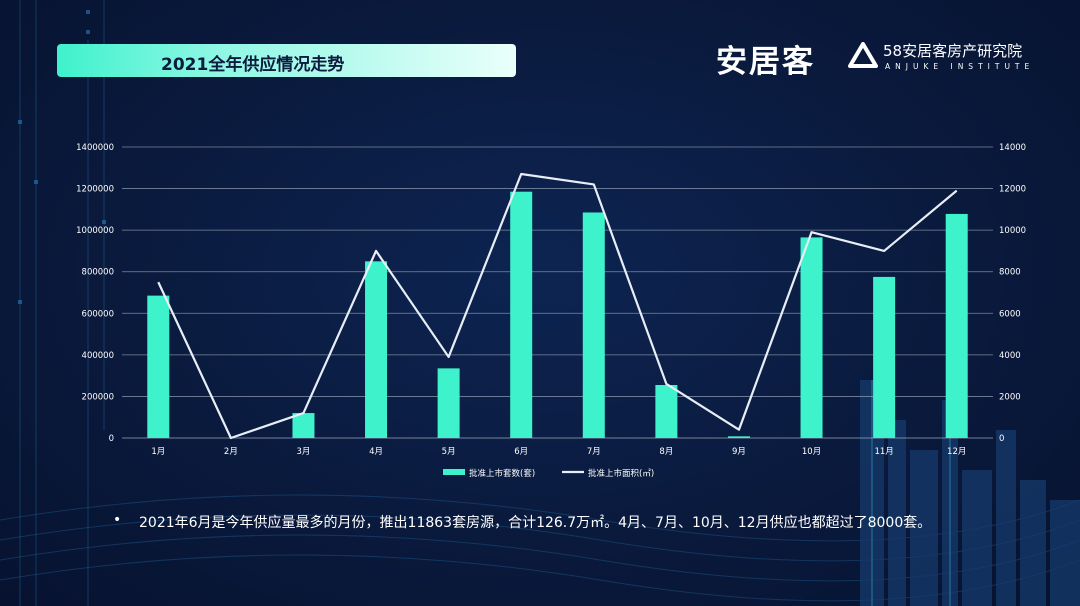 This screenshot has width=1080, height=606. I want to click on x-axis-tick-label: 10月, so click(811, 452).